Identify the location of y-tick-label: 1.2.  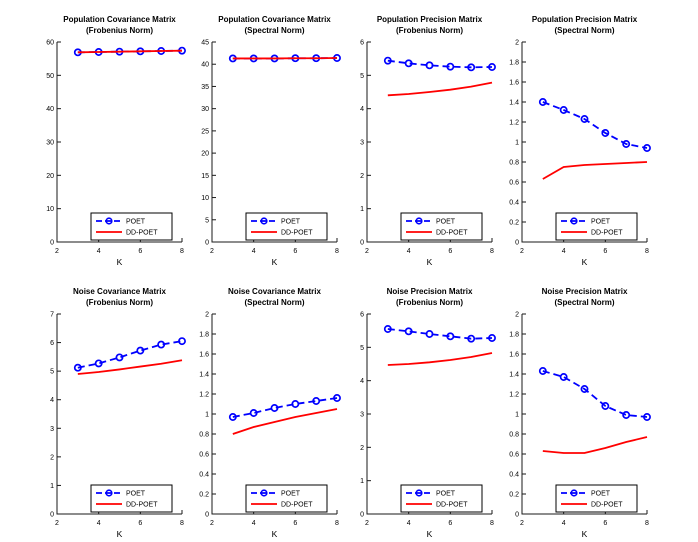
(514, 123).